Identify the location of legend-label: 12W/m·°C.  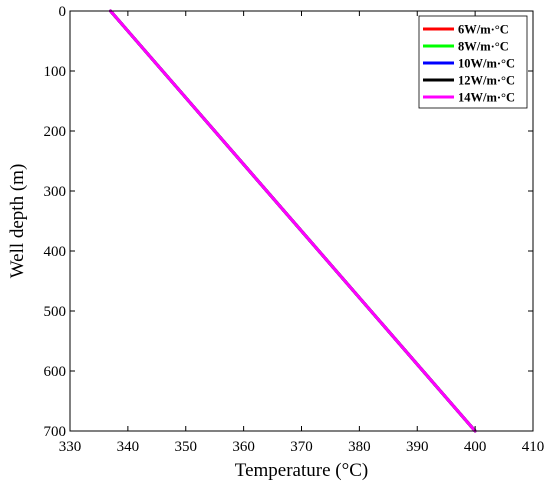
(486, 81).